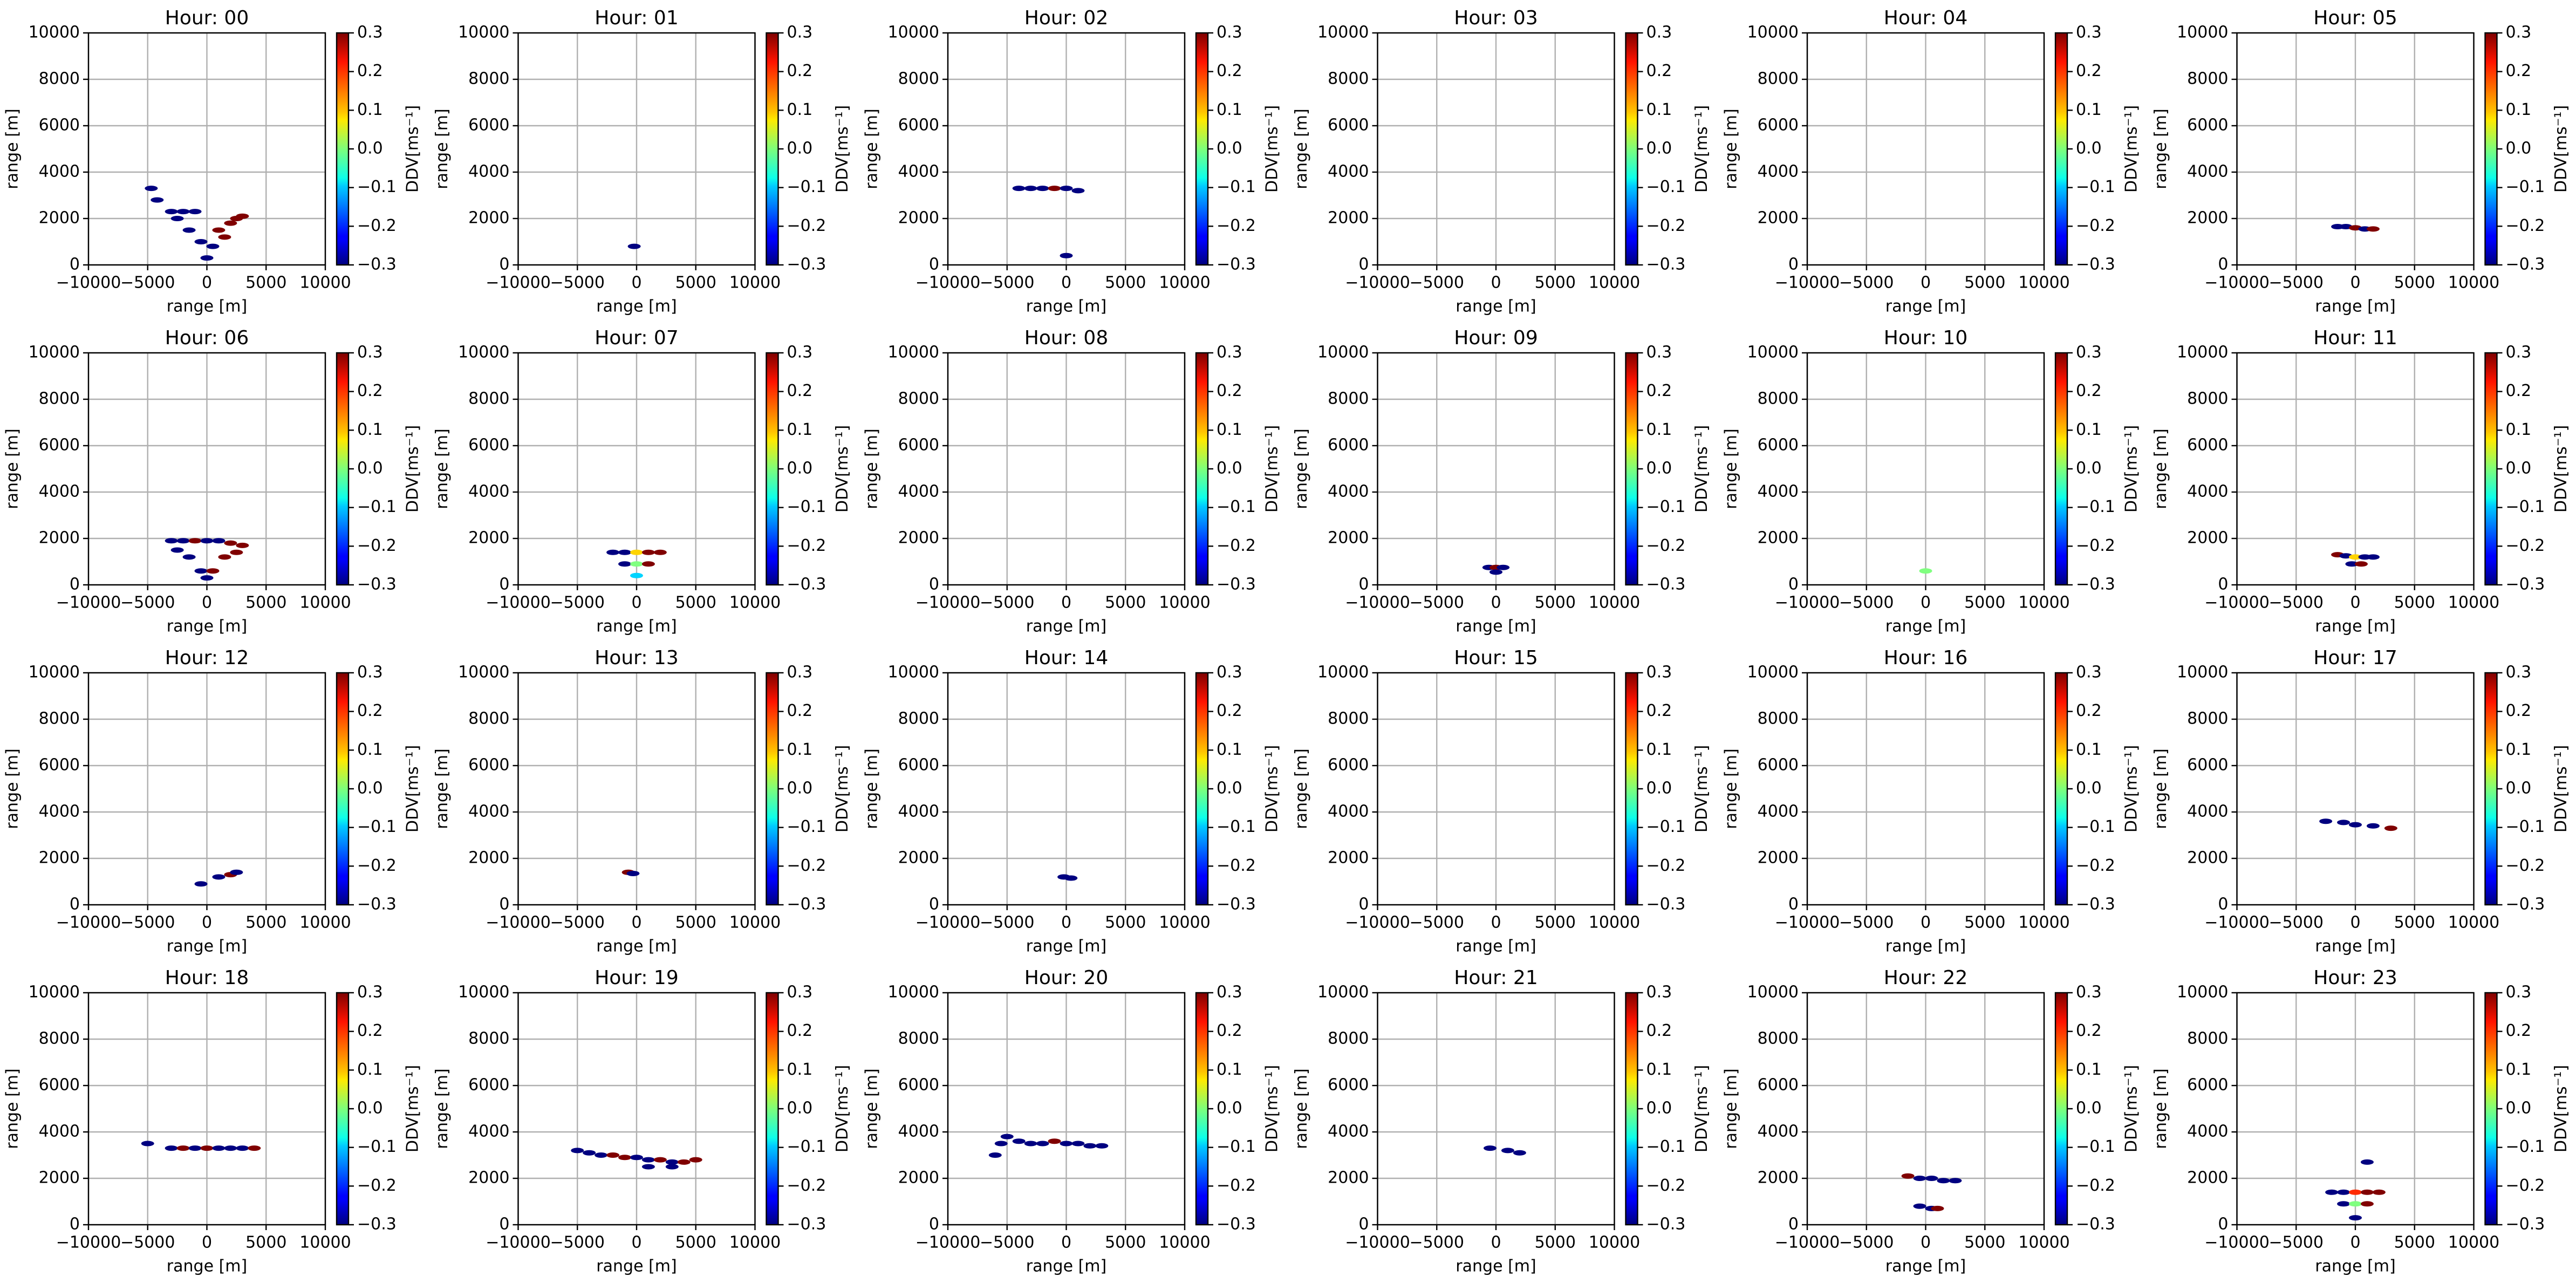 The height and width of the screenshot is (1283, 2576). What do you see at coordinates (636, 658) in the screenshot?
I see `chart-title: Hour: 13` at bounding box center [636, 658].